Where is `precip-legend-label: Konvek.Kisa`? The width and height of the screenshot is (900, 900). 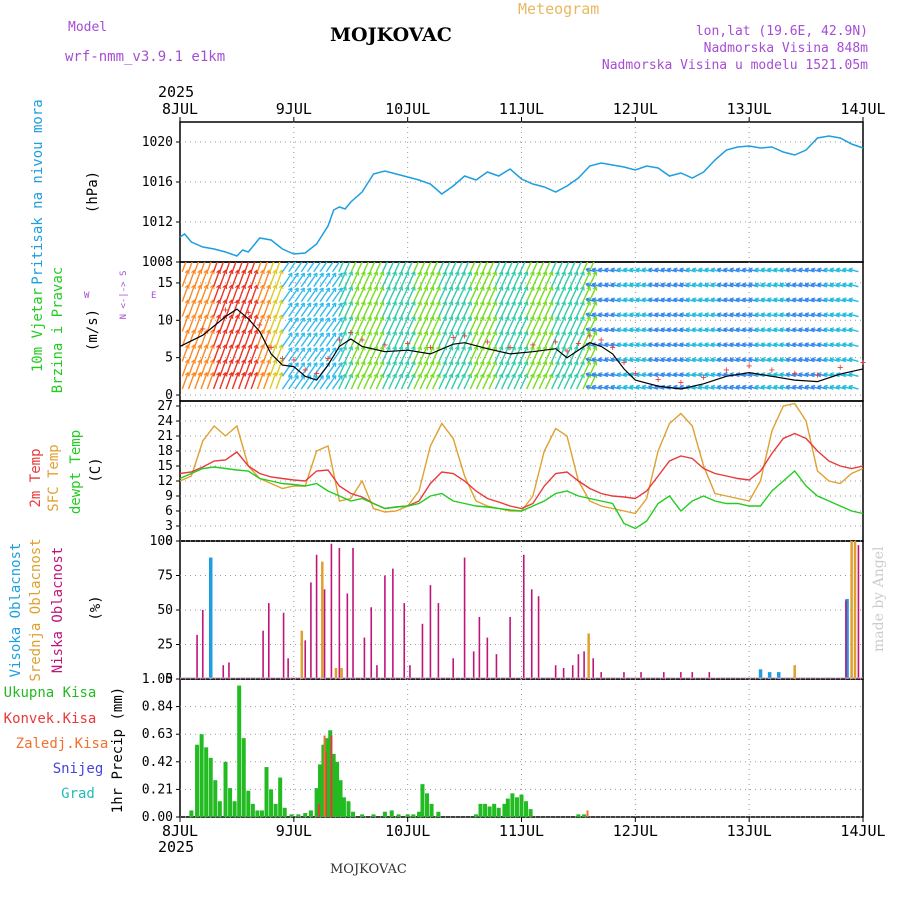 precip-legend-label: Konvek.Kisa is located at coordinates (50, 719).